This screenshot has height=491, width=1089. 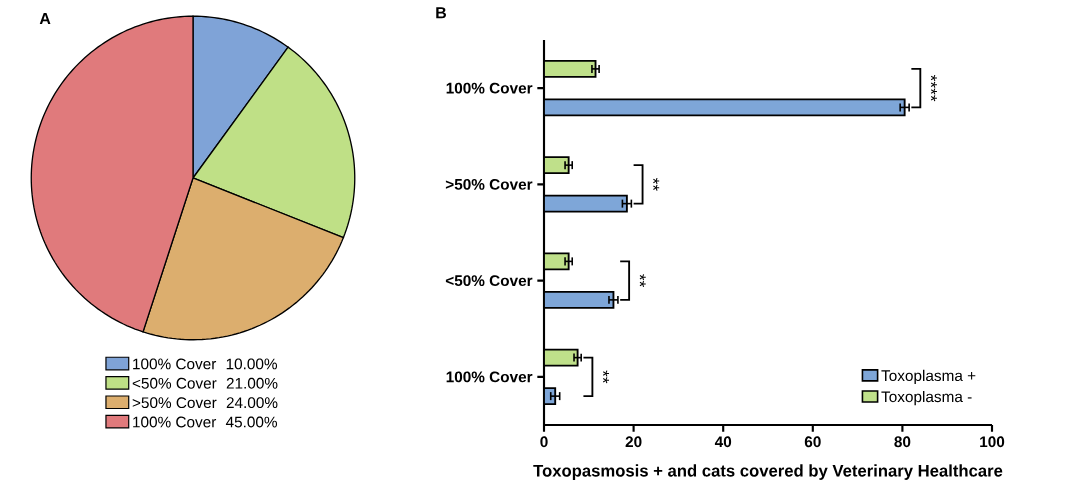 What do you see at coordinates (252, 364) in the screenshot?
I see `data-label: 10.00%` at bounding box center [252, 364].